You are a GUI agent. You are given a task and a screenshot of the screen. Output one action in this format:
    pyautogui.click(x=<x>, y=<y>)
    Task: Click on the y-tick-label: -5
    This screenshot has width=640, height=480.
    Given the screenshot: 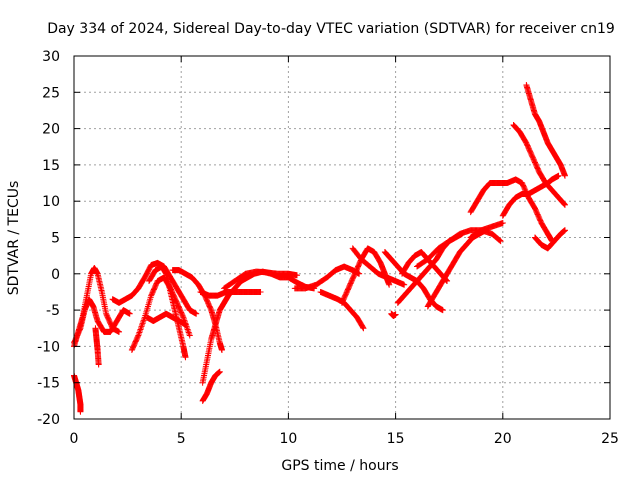 What is the action you would take?
    pyautogui.click(x=53, y=311)
    